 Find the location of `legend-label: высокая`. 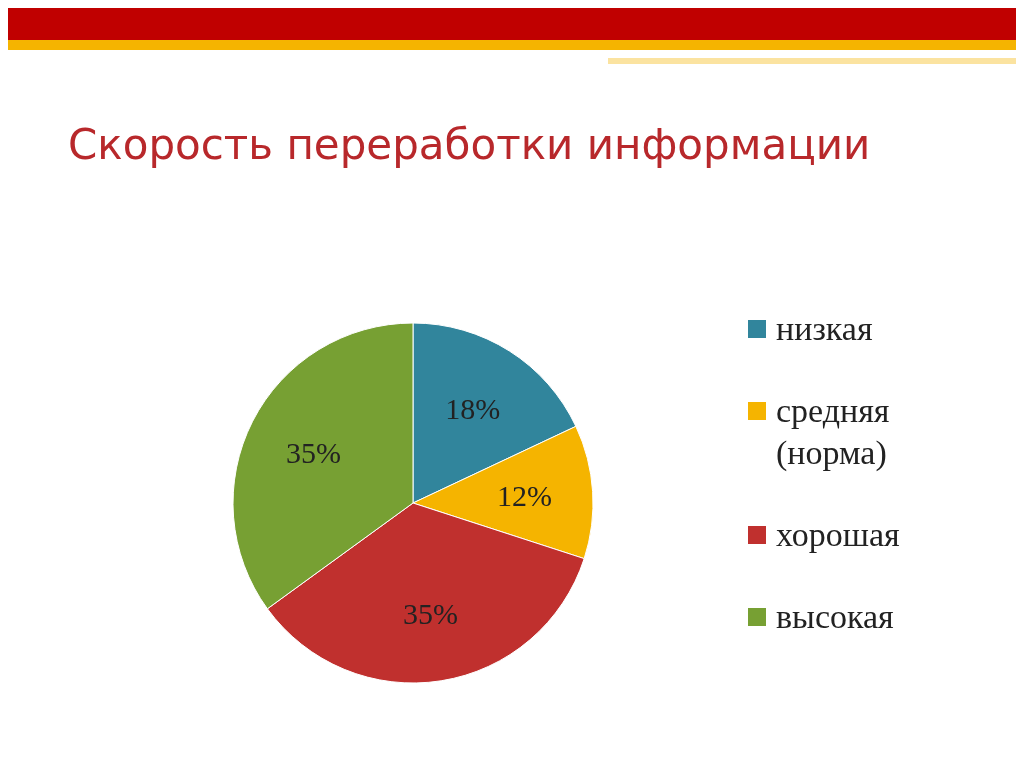

legend-label: высокая is located at coordinates (835, 617).